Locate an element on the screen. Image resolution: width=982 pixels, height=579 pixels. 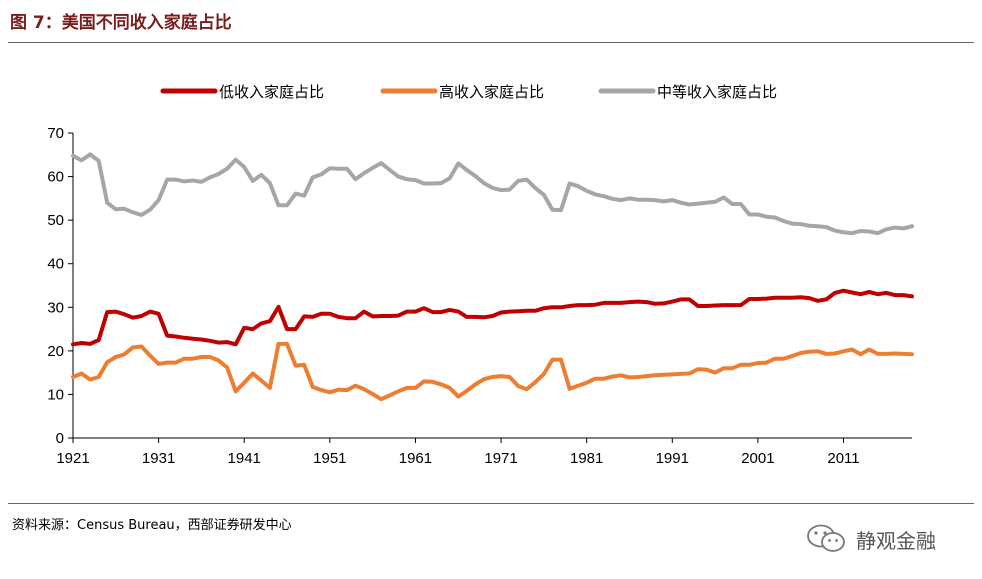
x-tick-label: 1921 is located at coordinates (72, 458).